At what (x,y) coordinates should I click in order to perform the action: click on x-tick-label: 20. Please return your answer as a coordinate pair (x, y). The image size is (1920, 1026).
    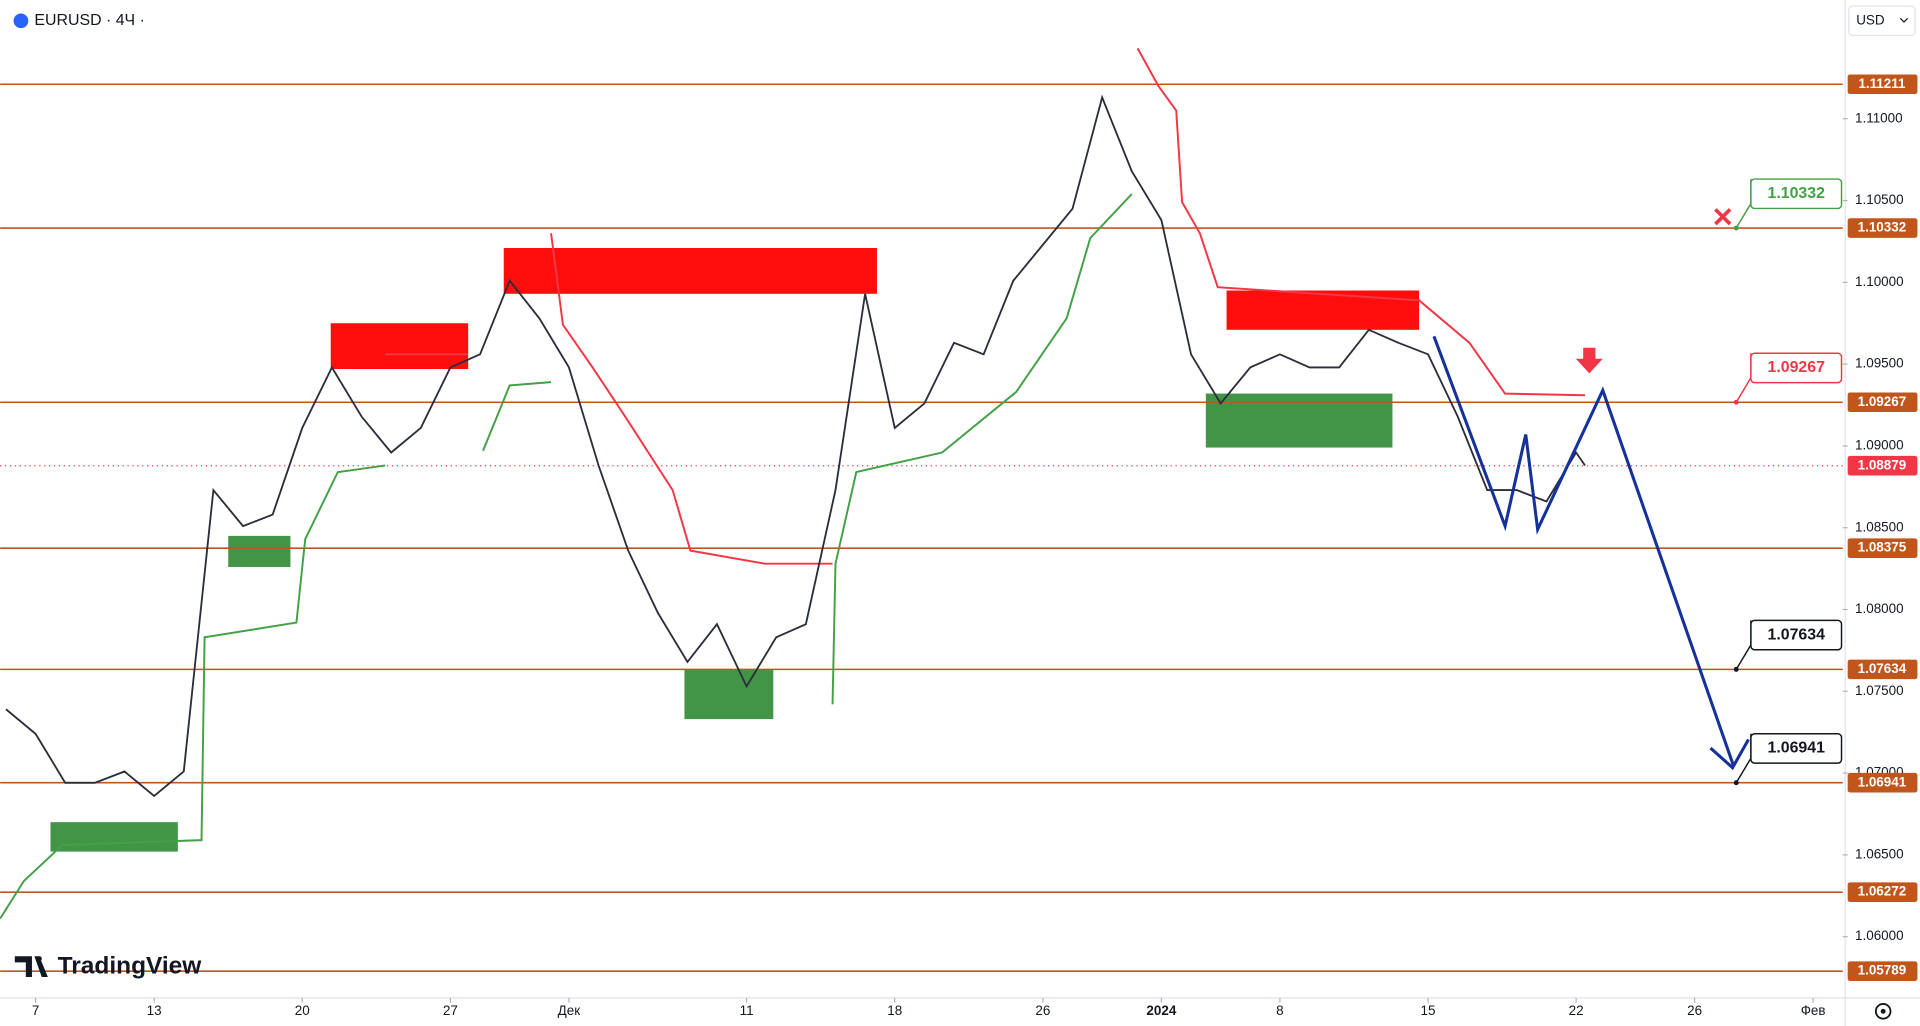
    Looking at the image, I should click on (302, 1010).